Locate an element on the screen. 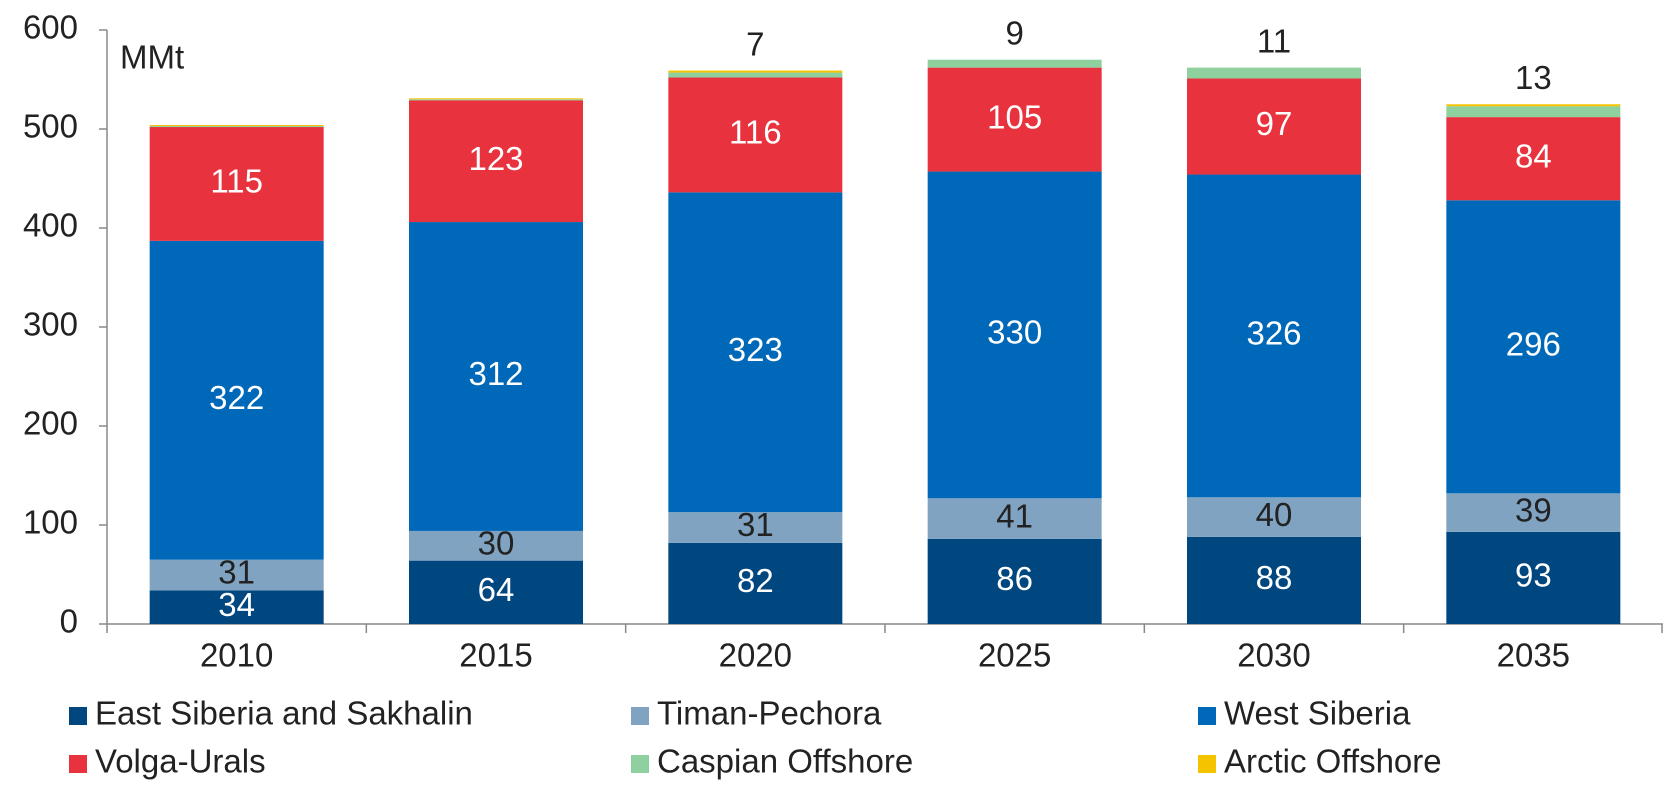 The width and height of the screenshot is (1663, 788). y-axis-label: MMt is located at coordinates (152, 57).